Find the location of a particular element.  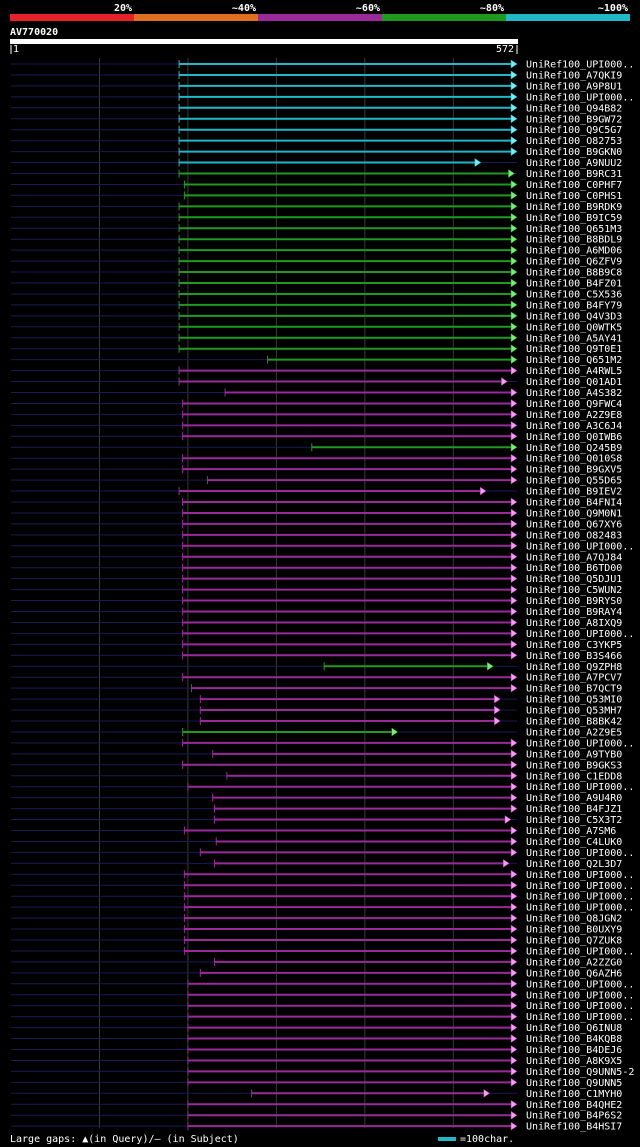

hit-row: UniRef100_Q651M3 is located at coordinates (316, 229).